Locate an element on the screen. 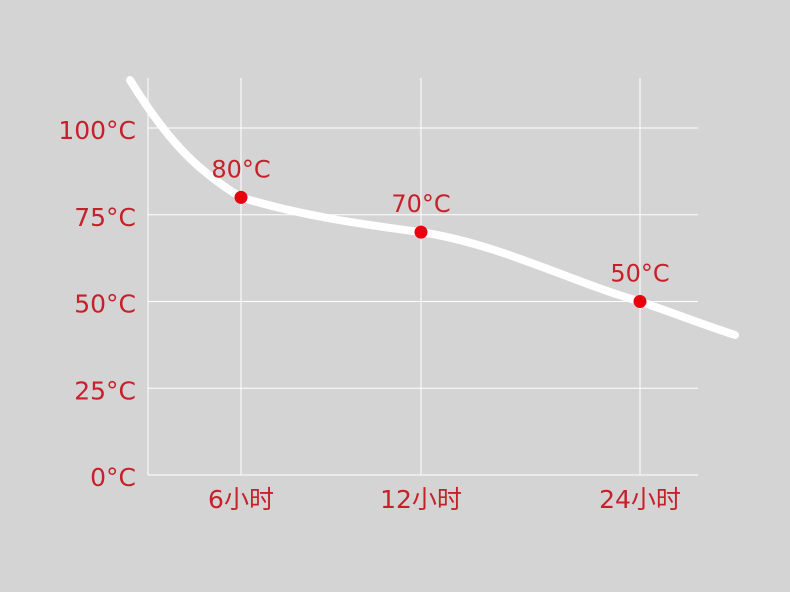 The width and height of the screenshot is (790, 592). y-tick-label: 100°C is located at coordinates (97, 130).